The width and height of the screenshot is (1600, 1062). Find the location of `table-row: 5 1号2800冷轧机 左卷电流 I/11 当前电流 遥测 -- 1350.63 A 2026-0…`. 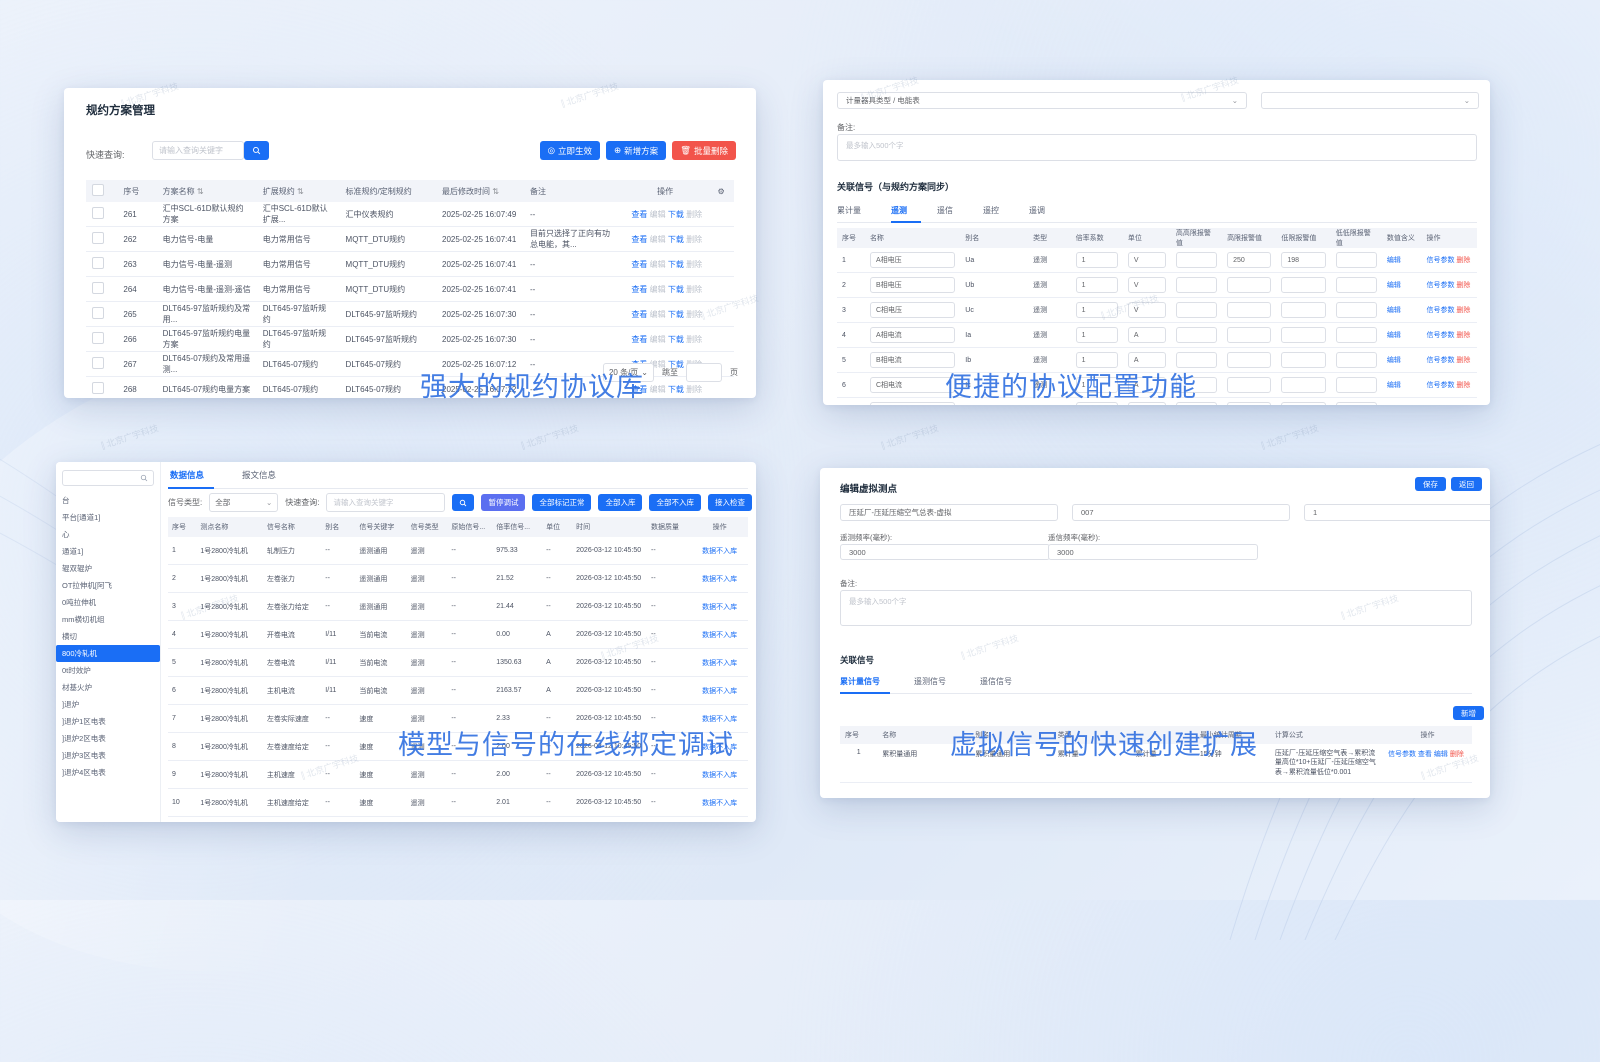

table-row: 5 1号2800冷轧机 左卷电流 I/11 当前电流 遥测 -- 1350.63 A 2026-0… is located at coordinates (458, 662).